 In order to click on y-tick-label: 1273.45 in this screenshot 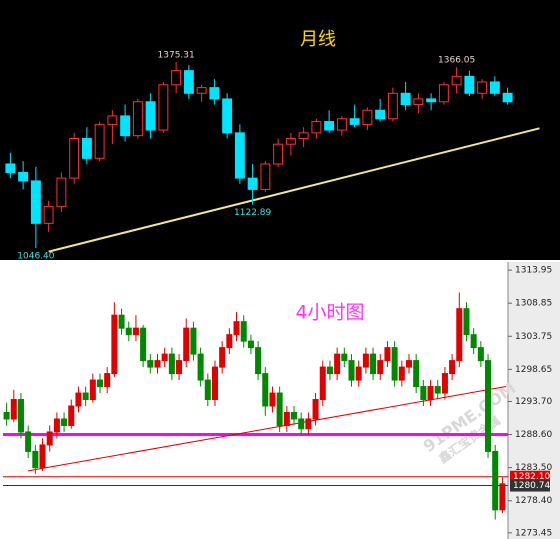, I will do `click(533, 533)`.